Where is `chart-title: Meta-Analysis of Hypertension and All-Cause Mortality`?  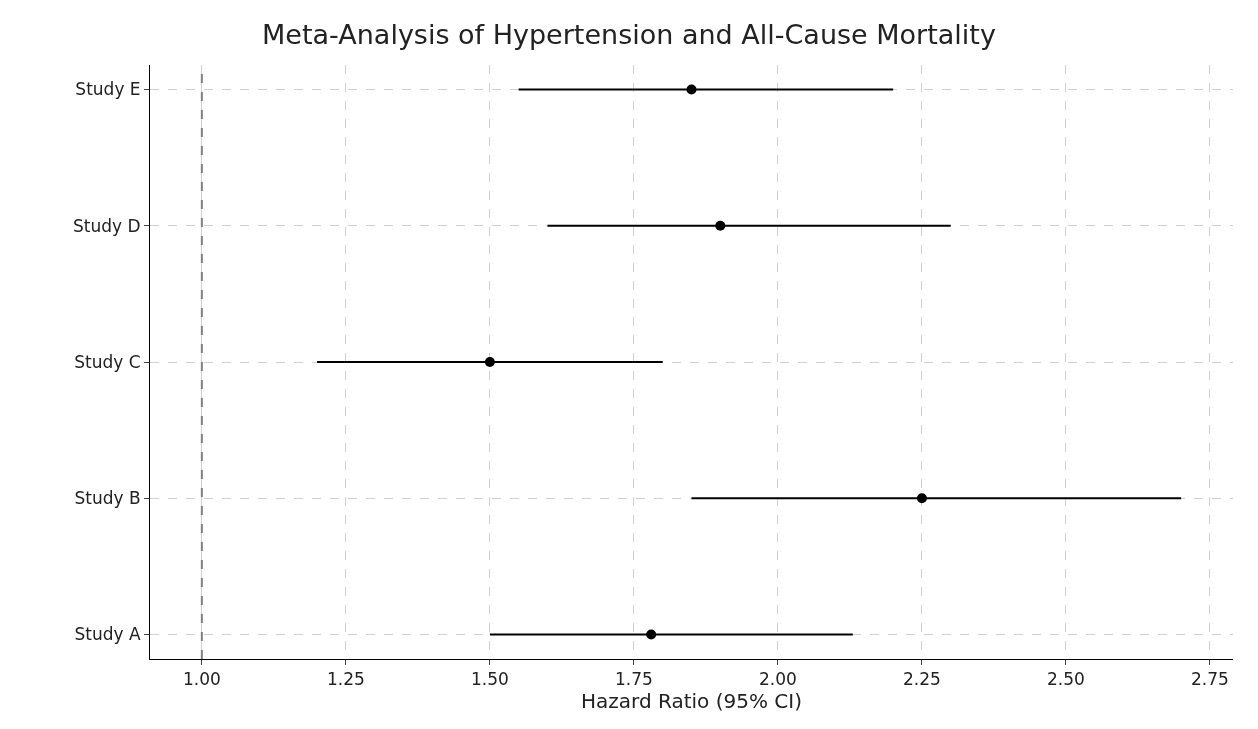
chart-title: Meta-Analysis of Hypertension and All-Cause Mortality is located at coordinates (629, 35).